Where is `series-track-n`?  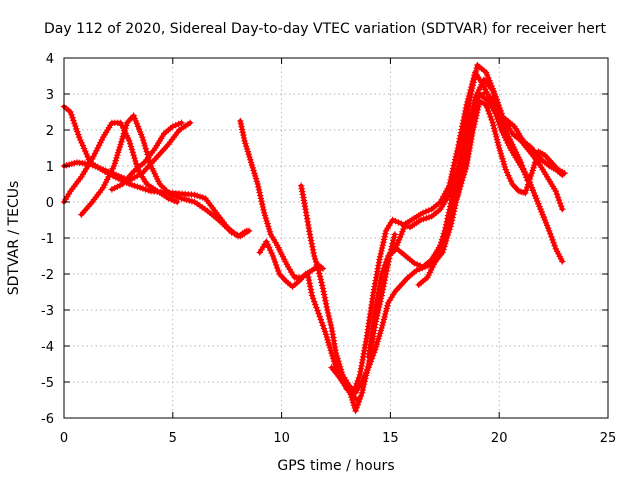 series-track-n is located at coordinates (507, 159).